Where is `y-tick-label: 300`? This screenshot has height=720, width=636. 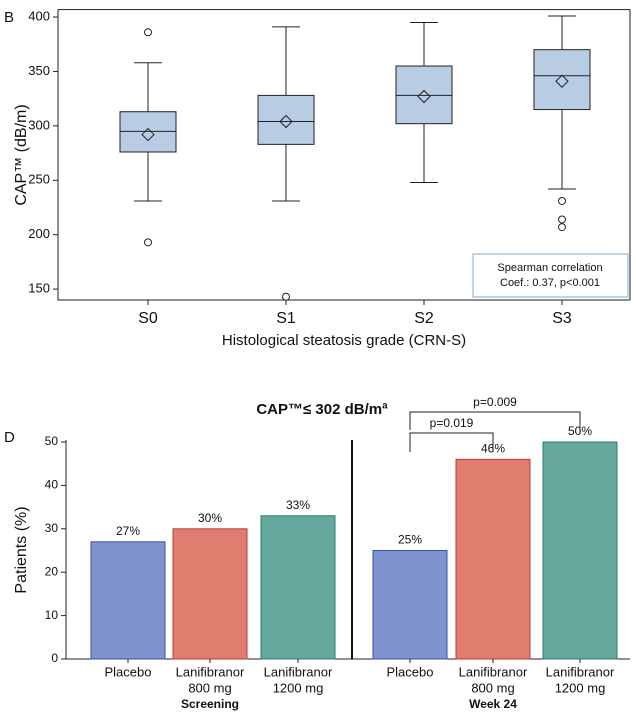 y-tick-label: 300 is located at coordinates (39, 124).